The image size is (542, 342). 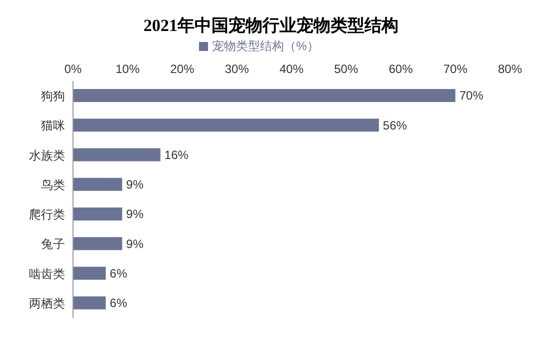 I want to click on chart-title: 2021年中国宠物行业宠物类型结构, so click(x=271, y=26).